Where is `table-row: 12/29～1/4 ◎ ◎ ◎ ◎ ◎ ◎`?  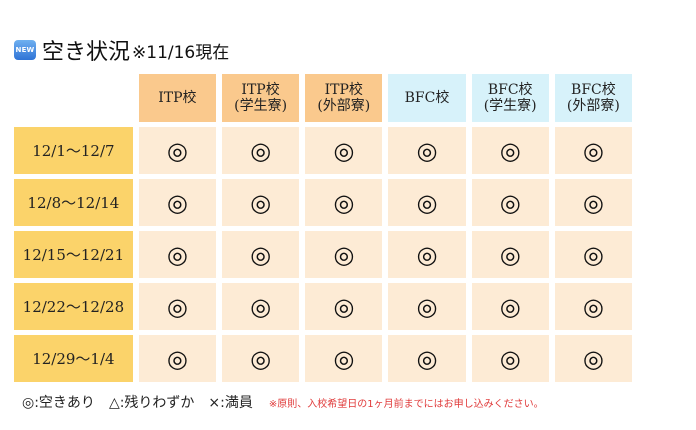
table-row: 12/29～1/4 ◎ ◎ ◎ ◎ ◎ ◎ is located at coordinates (323, 358).